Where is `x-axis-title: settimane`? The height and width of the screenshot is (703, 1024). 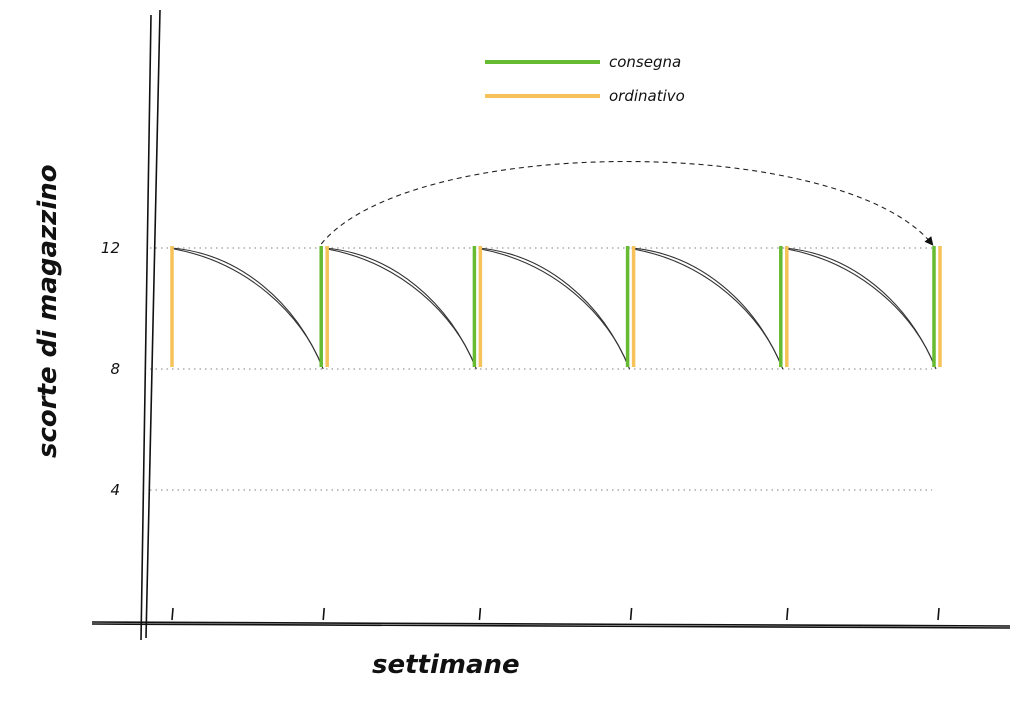
x-axis-title: settimane is located at coordinates (446, 665).